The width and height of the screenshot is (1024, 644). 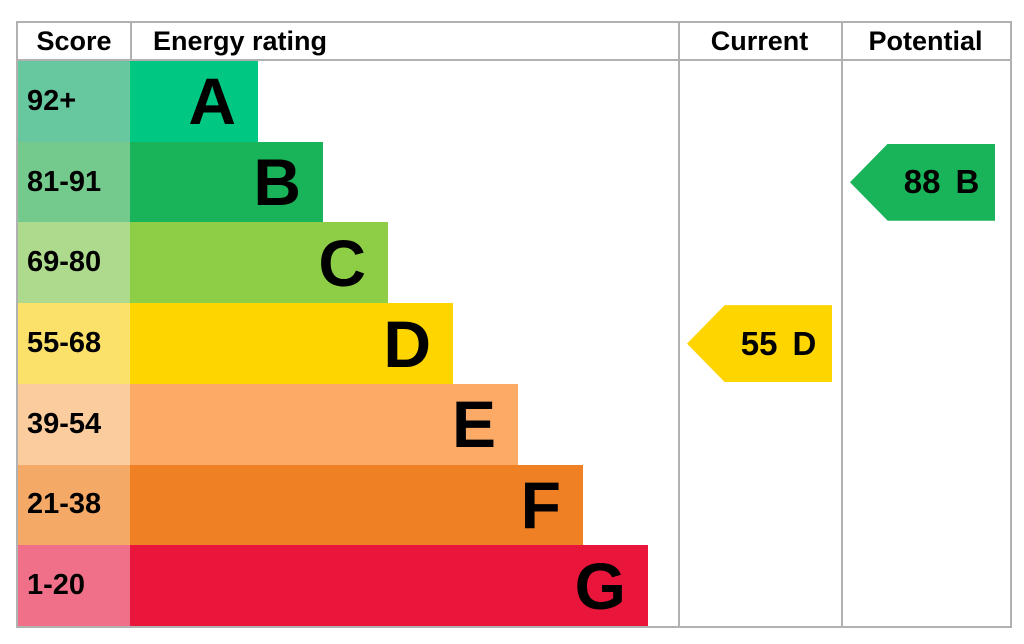 I want to click on band-score-range: 1-20, so click(x=74, y=586).